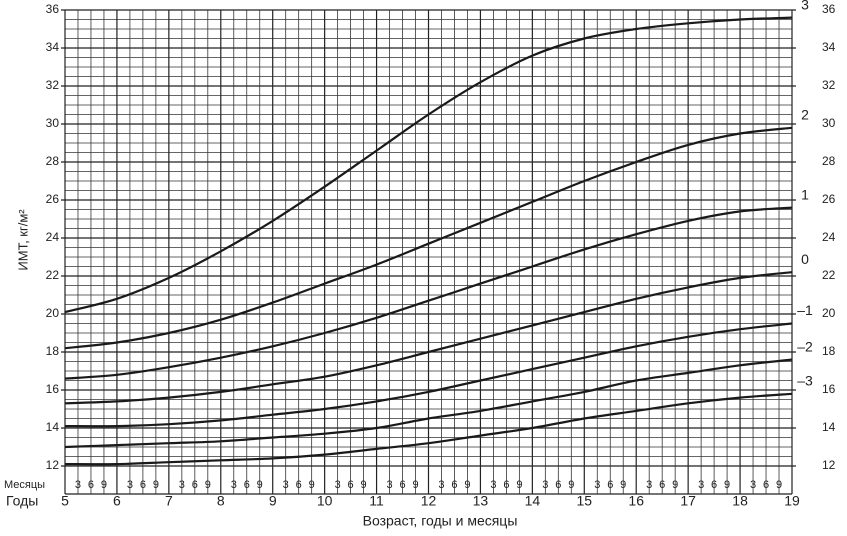 Image resolution: width=847 pixels, height=536 pixels. I want to click on y-tick-label-right: 16, so click(829, 389).